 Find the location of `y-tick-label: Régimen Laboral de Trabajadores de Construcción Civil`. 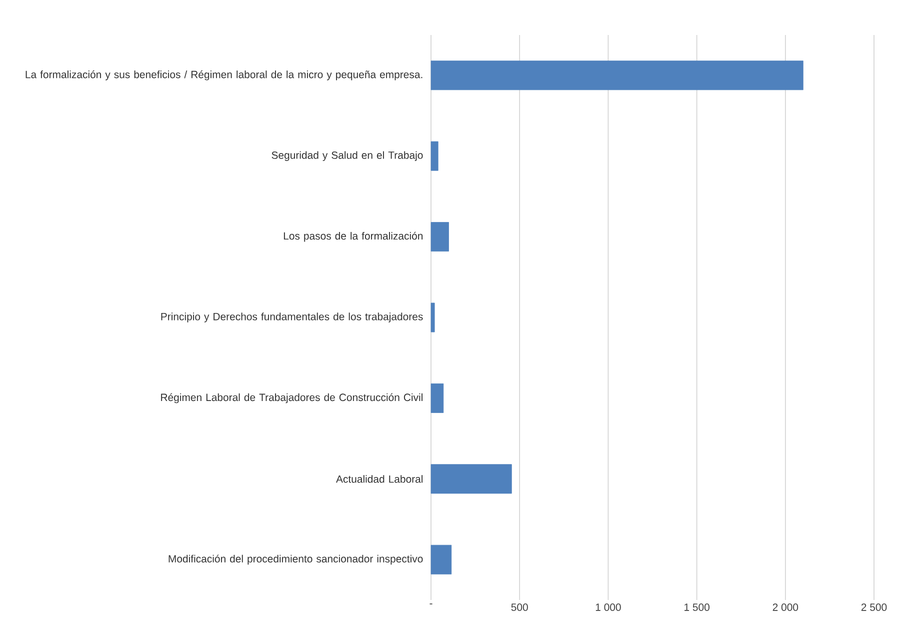

y-tick-label: Régimen Laboral de Trabajadores de Construcción Civil is located at coordinates (291, 398).